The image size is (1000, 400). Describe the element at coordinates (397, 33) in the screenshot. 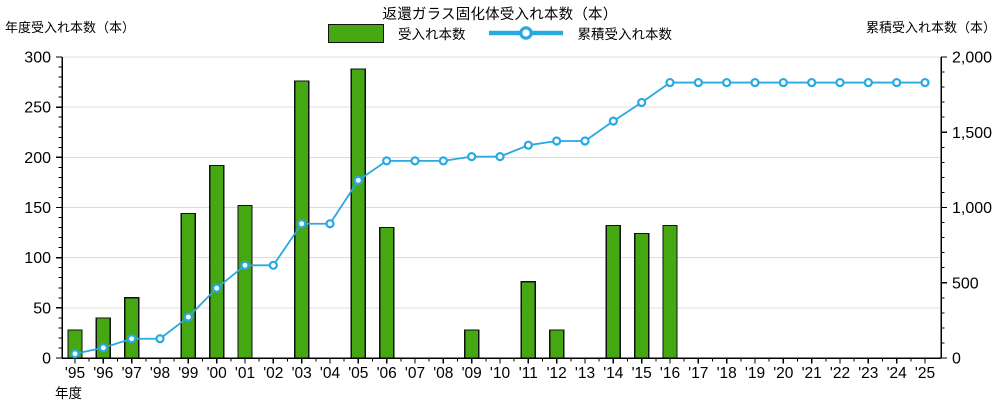

I see `legend-item-bars: 受入れ本数` at that location.